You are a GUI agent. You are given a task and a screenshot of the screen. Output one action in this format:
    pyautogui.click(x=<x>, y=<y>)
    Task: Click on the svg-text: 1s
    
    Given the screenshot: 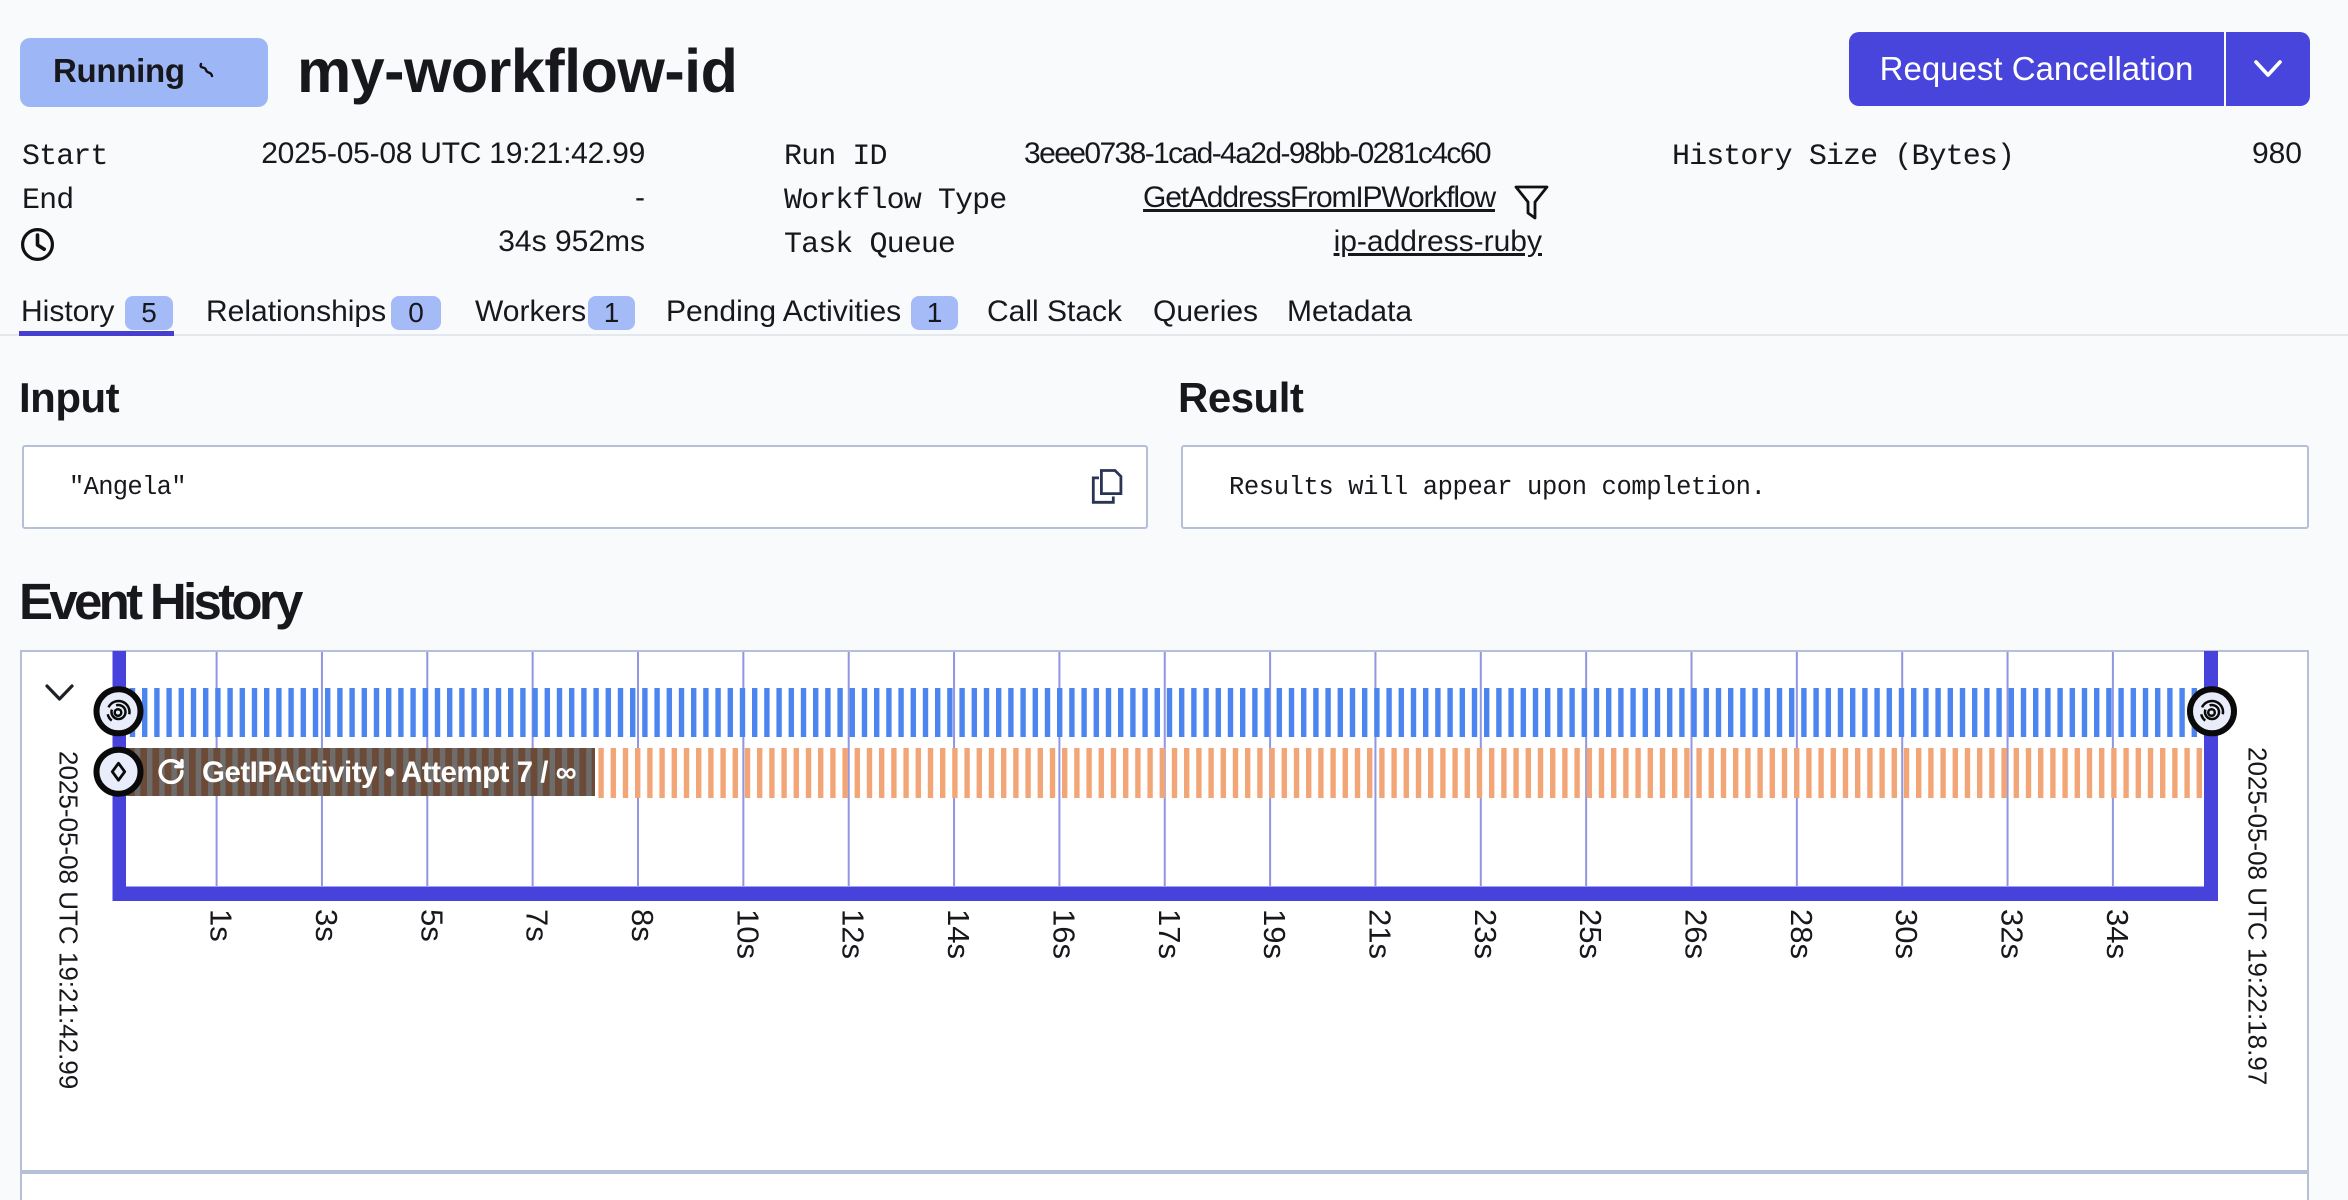 What is the action you would take?
    pyautogui.click(x=221, y=925)
    